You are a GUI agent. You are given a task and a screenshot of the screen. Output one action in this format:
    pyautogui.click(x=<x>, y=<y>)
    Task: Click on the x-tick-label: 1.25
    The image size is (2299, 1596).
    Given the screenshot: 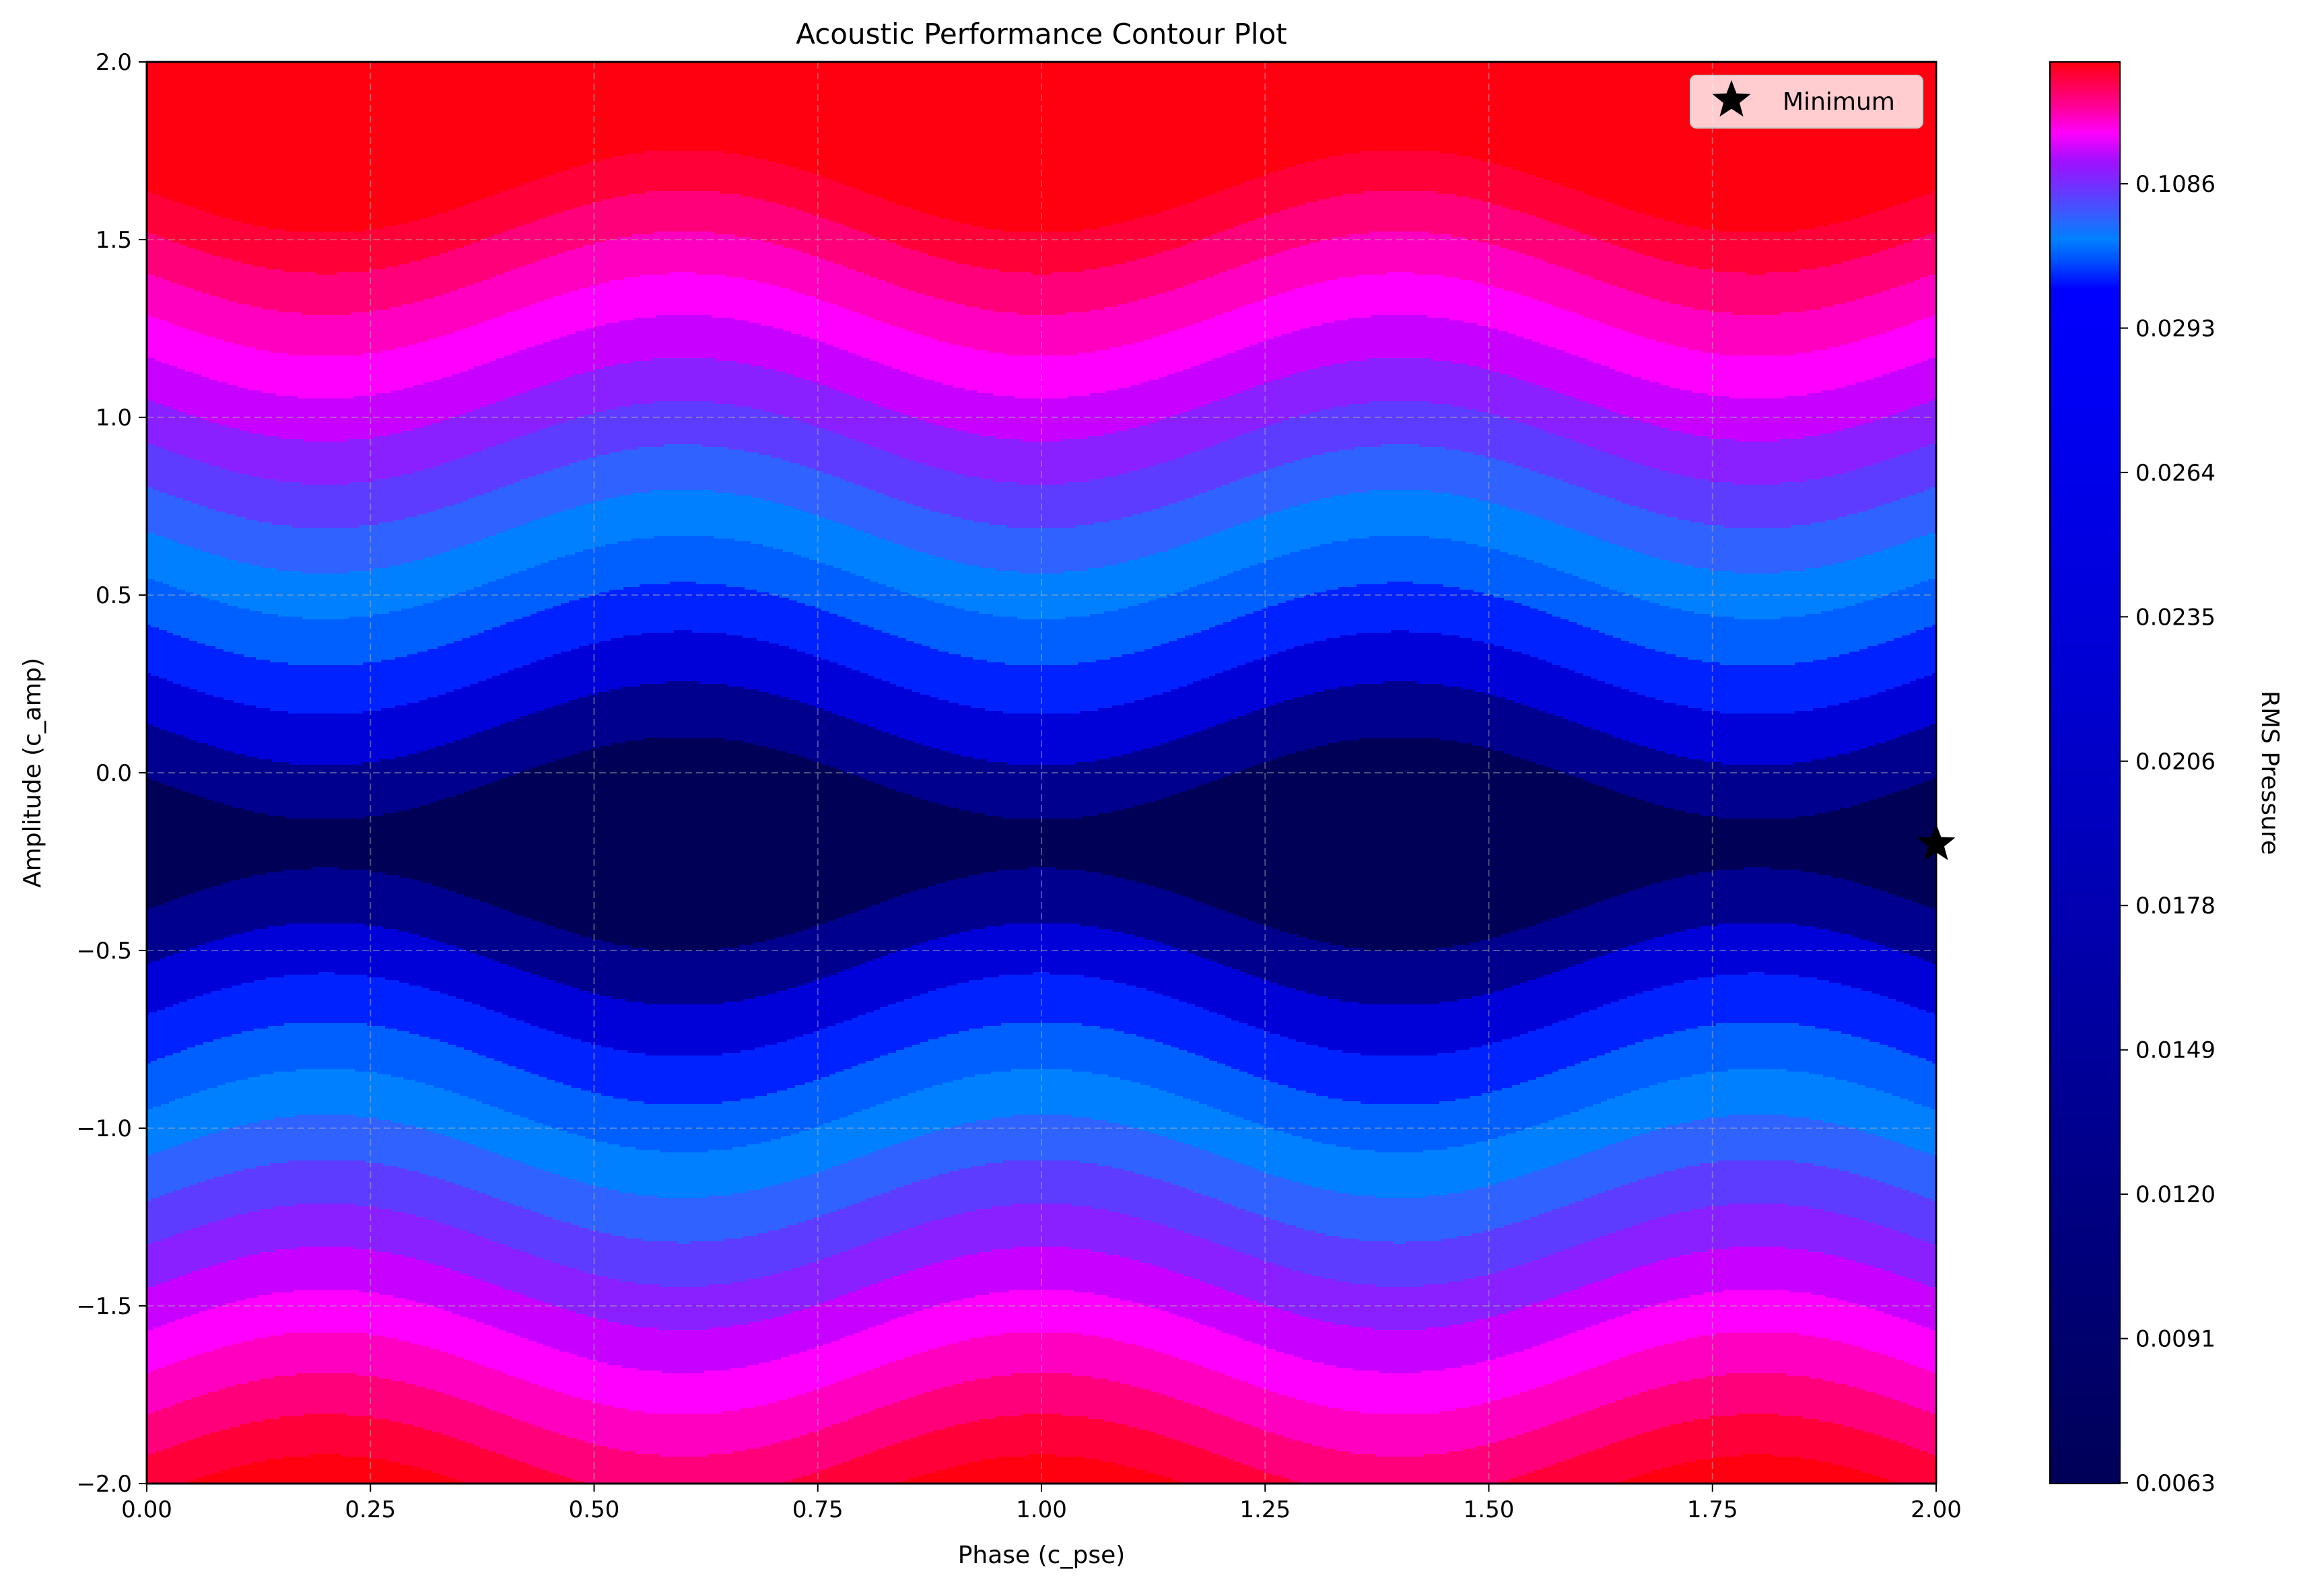 What is the action you would take?
    pyautogui.click(x=1265, y=1509)
    